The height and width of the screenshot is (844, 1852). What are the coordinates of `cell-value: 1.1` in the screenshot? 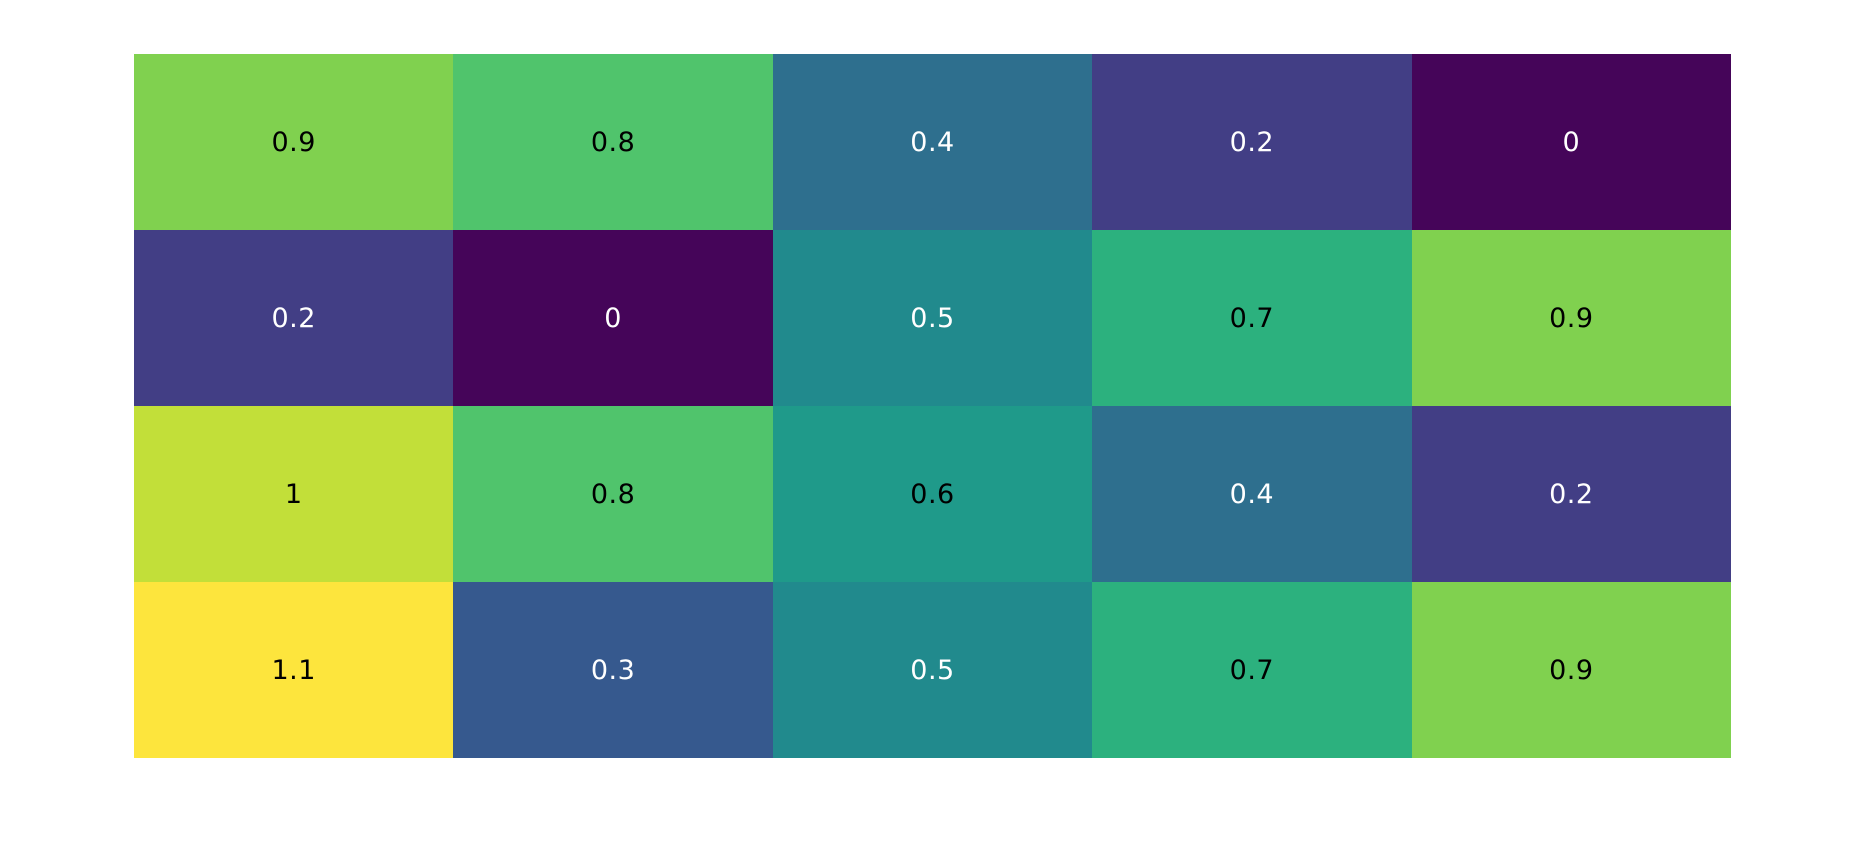 It's located at (293, 670).